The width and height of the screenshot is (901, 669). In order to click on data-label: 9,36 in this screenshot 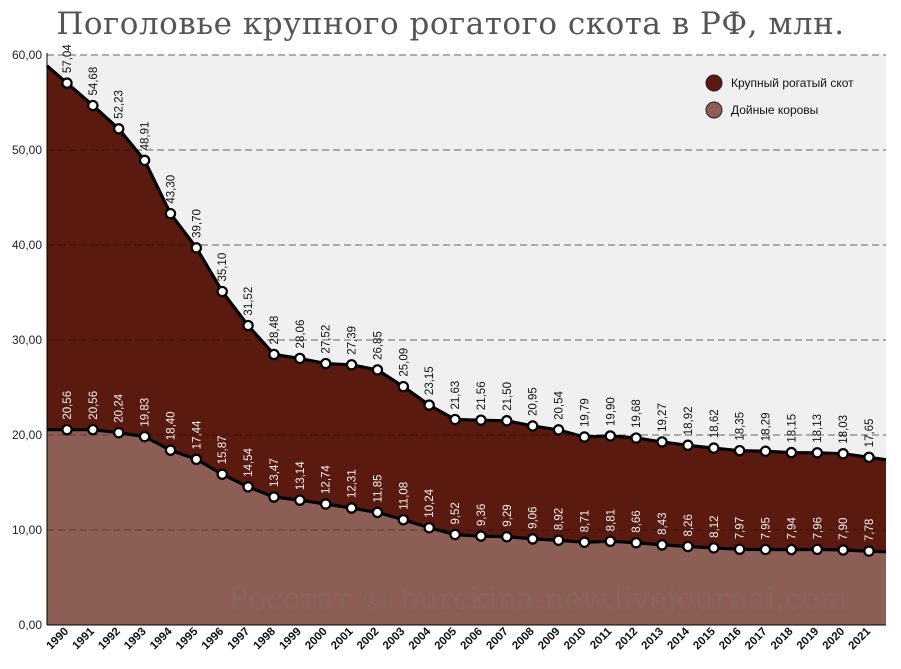, I will do `click(482, 515)`.